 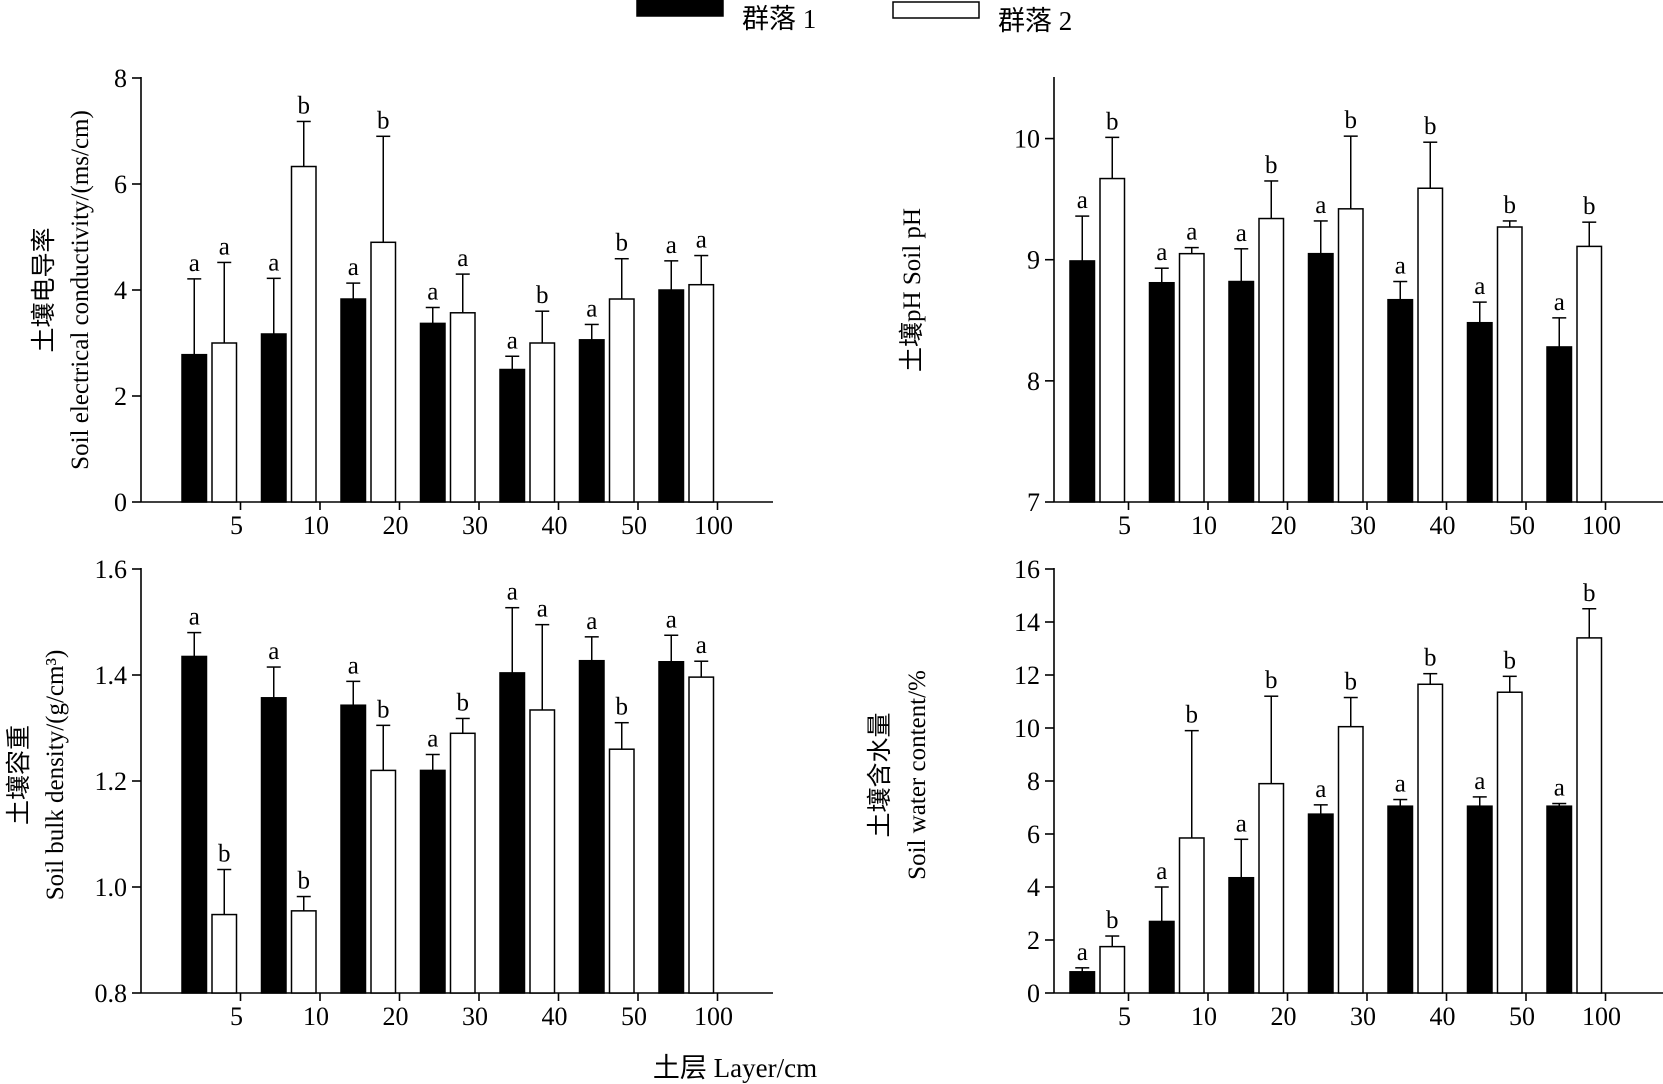 What do you see at coordinates (111, 675) in the screenshot?
I see `y-tick-label: 1.4` at bounding box center [111, 675].